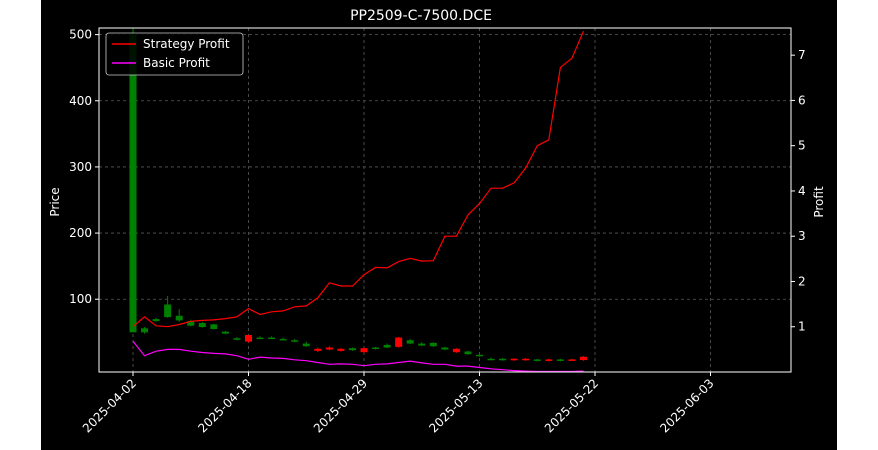 This screenshot has width=878, height=450. Describe the element at coordinates (176, 63) in the screenshot. I see `legend-label: Basic Profit` at that location.